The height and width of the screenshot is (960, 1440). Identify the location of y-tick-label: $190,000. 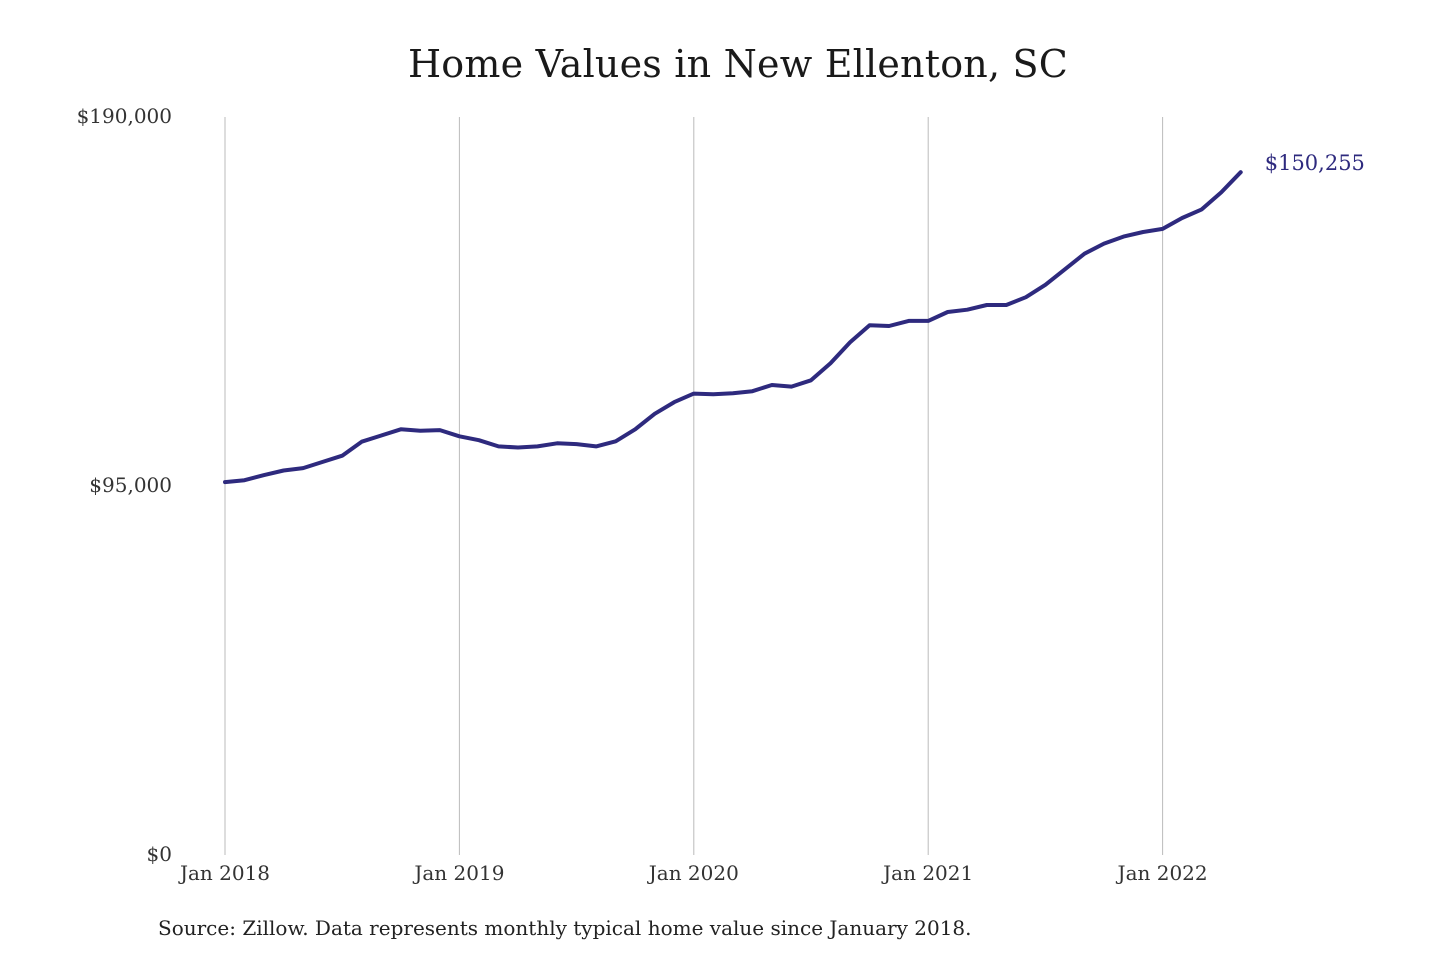
(124, 116).